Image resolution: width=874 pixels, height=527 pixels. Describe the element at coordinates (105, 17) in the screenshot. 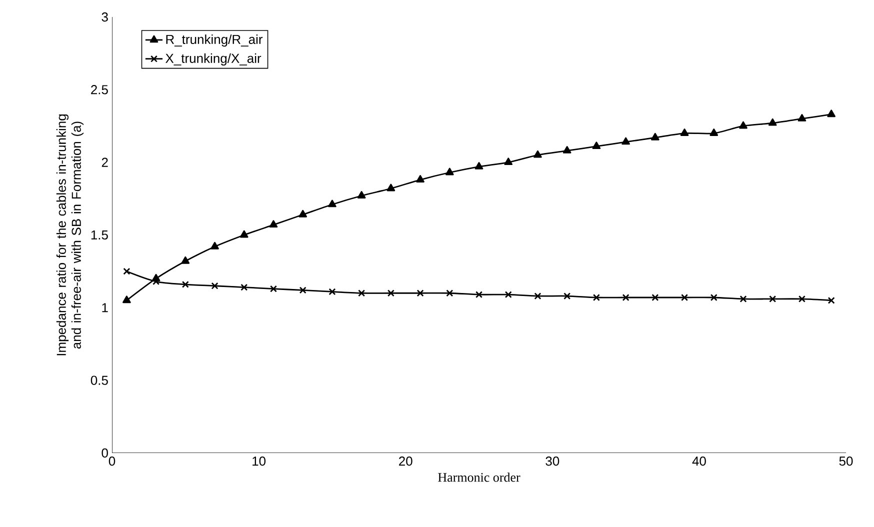

I see `y-tick-label: 3` at that location.